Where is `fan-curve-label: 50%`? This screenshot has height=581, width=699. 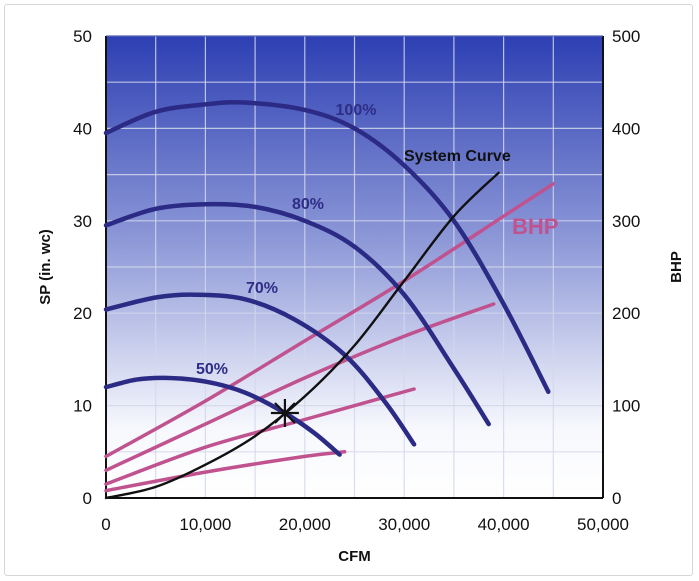
fan-curve-label: 50% is located at coordinates (212, 369).